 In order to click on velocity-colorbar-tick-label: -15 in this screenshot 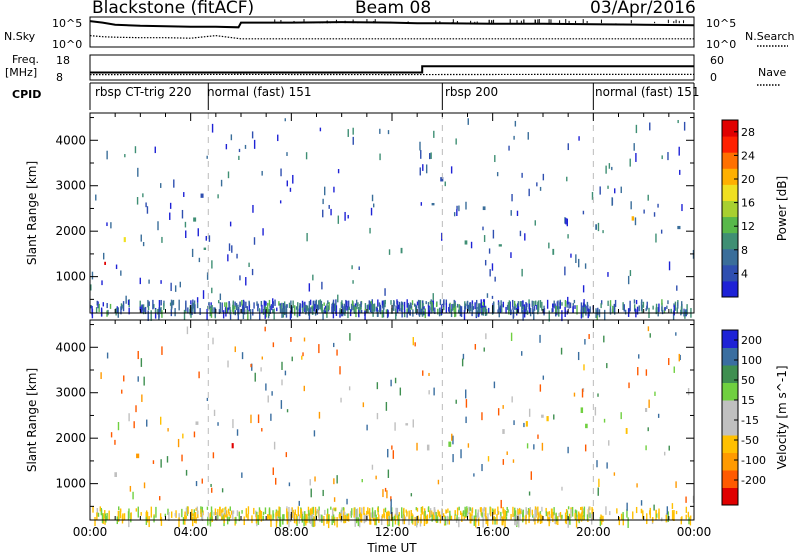, I will do `click(750, 420)`.